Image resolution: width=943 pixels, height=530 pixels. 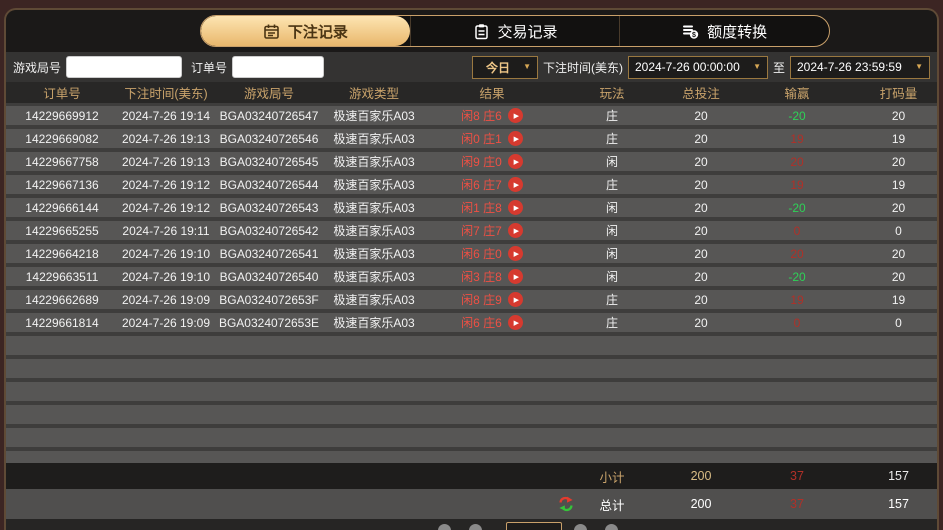 I want to click on tab-label: 交易记录, so click(x=527, y=32).